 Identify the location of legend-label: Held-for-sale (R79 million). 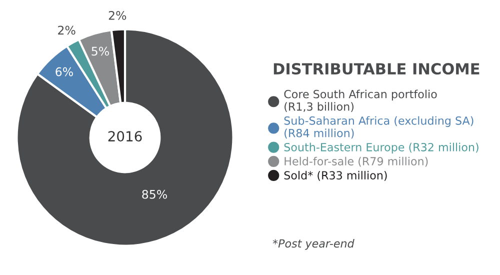
(356, 161).